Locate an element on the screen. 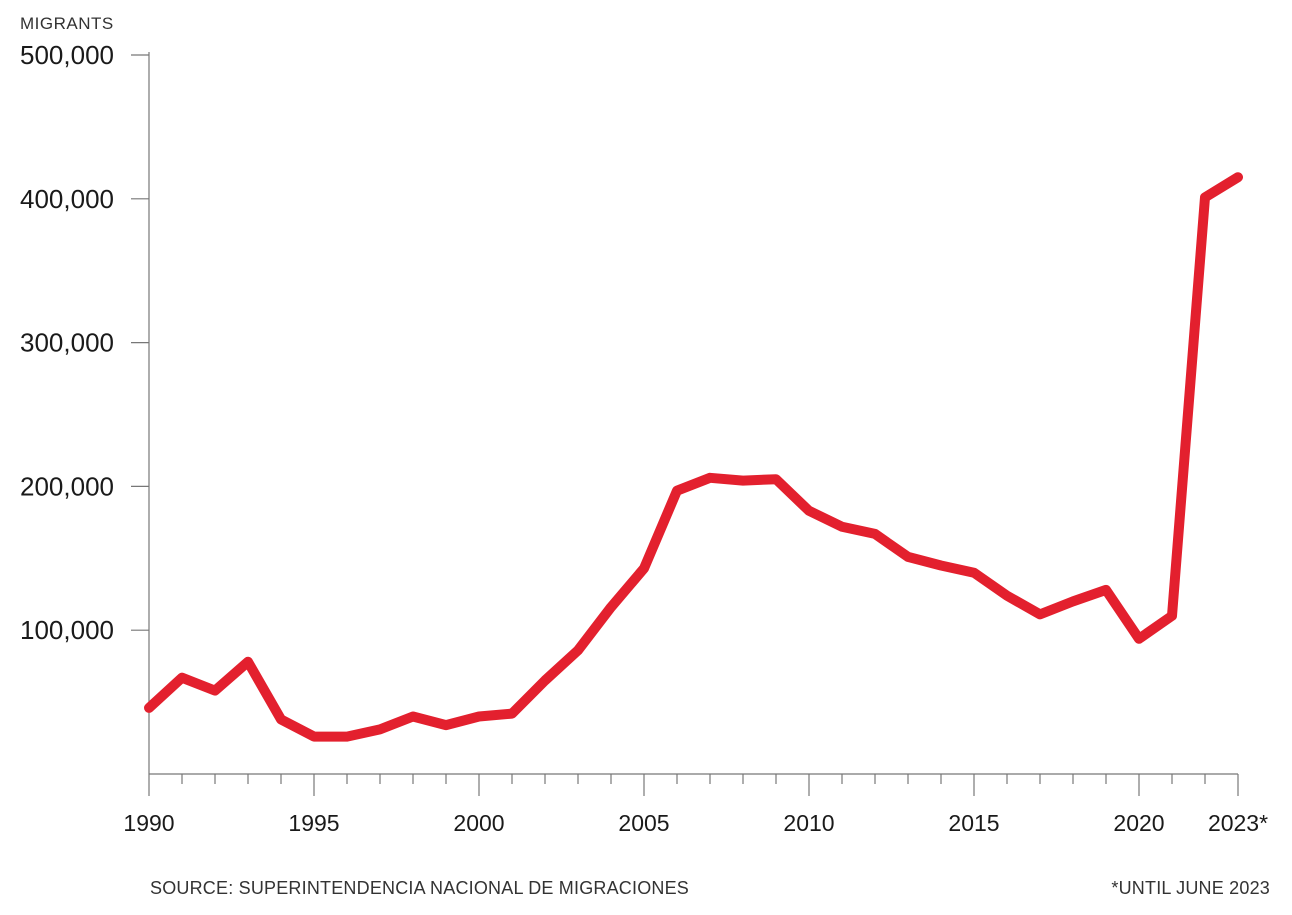  x-tick-label: 1995 is located at coordinates (313, 823).